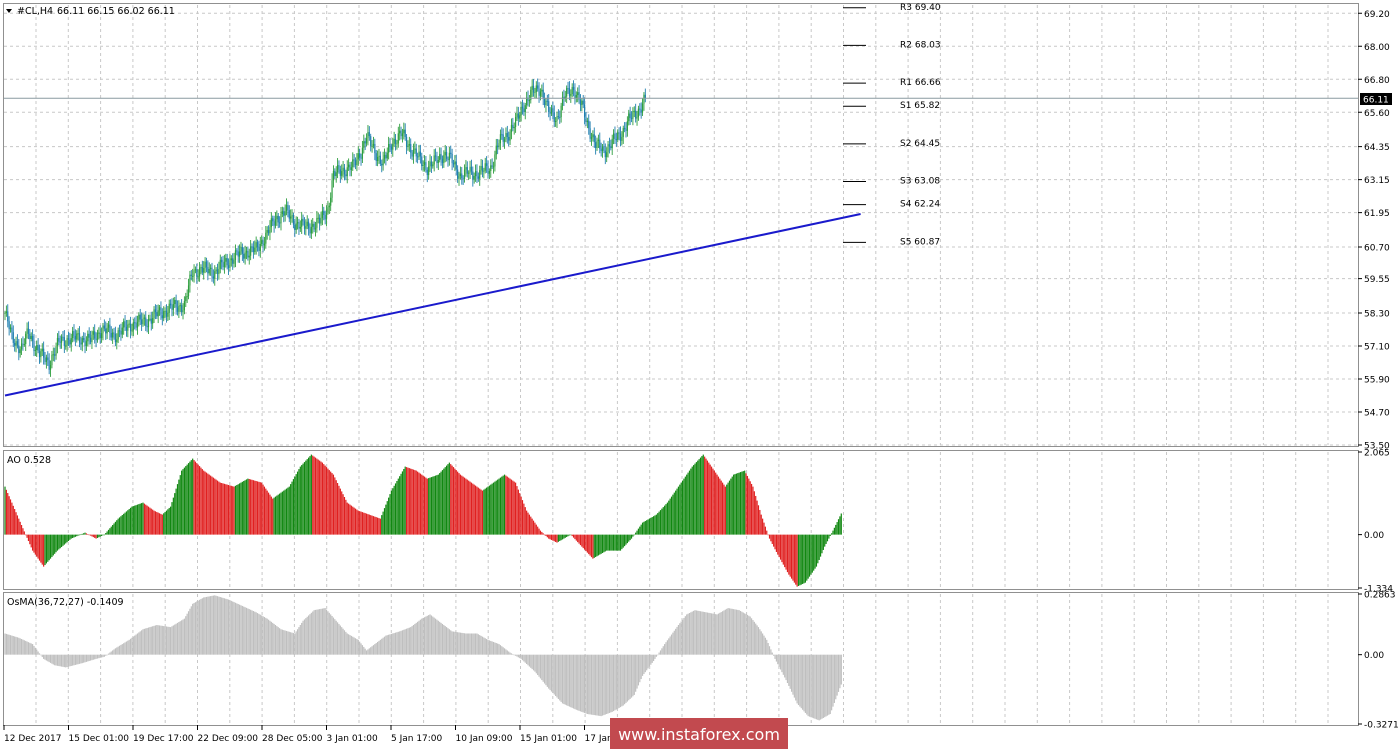 The width and height of the screenshot is (1398, 753). I want to click on indicator-tick-label: 0.00, so click(1374, 536).